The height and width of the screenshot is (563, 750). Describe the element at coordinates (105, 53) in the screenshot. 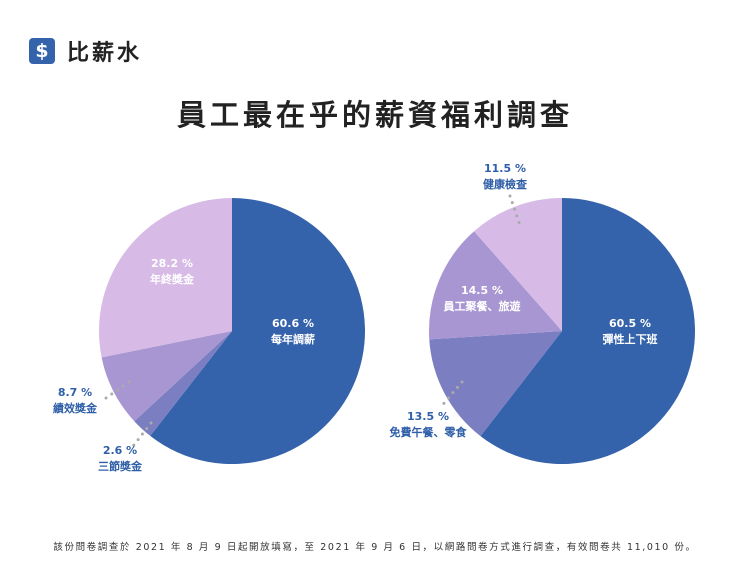

I see `brand-name: 比薪水` at that location.